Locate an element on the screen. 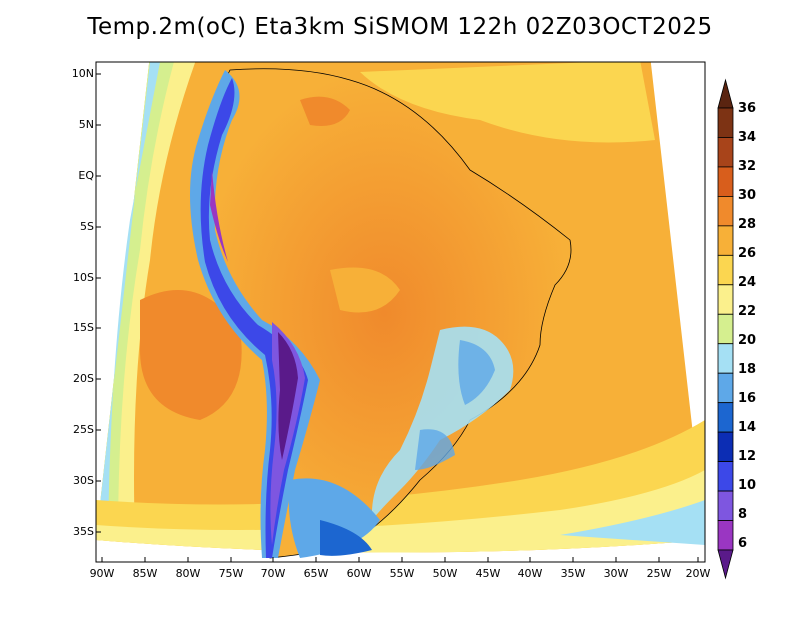 The image size is (800, 618). colorbar-label-28: 28 is located at coordinates (747, 224).